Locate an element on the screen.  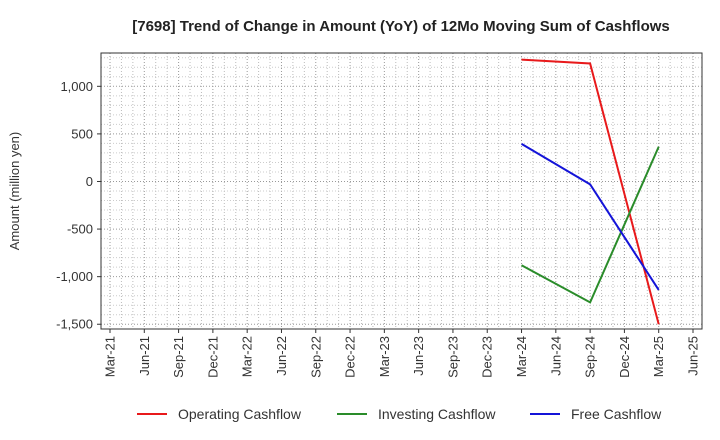
legend-label: Operating Cashflow is located at coordinates (240, 414).